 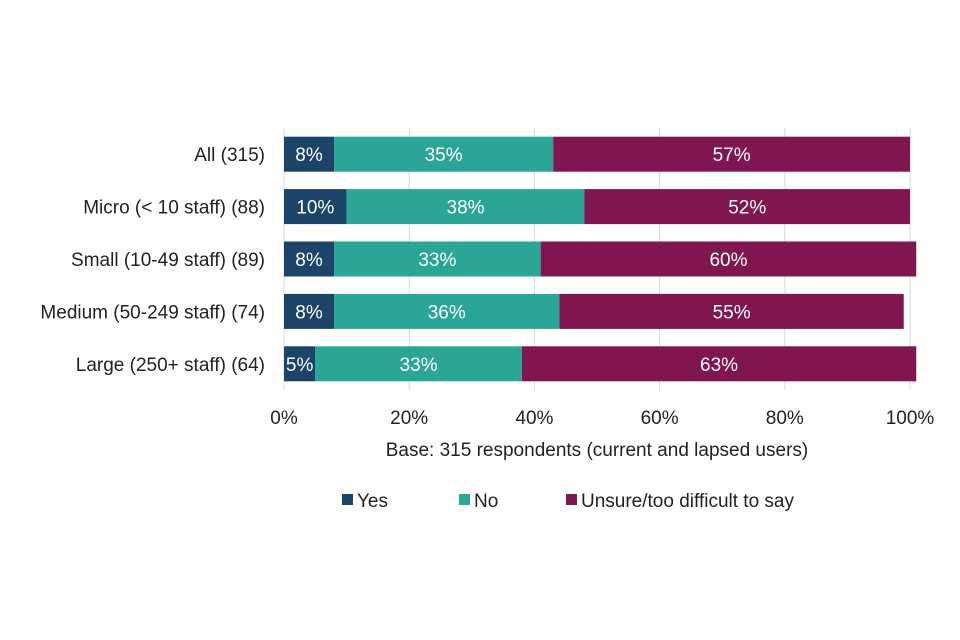 What do you see at coordinates (168, 260) in the screenshot?
I see `category-label-small-10-49-staff-89: Small (10-49 staff) (89)` at bounding box center [168, 260].